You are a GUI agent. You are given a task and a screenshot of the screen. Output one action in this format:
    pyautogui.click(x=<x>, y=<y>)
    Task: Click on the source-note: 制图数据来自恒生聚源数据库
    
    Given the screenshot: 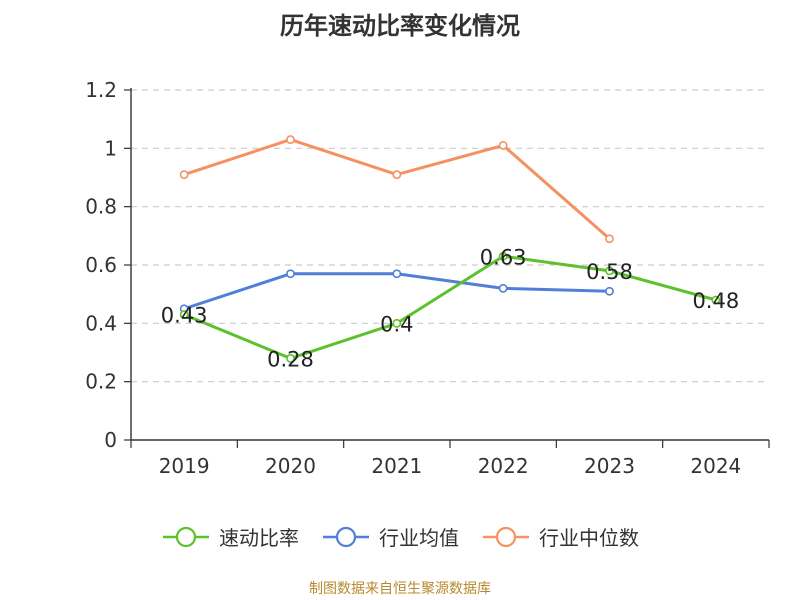 What is the action you would take?
    pyautogui.click(x=400, y=589)
    